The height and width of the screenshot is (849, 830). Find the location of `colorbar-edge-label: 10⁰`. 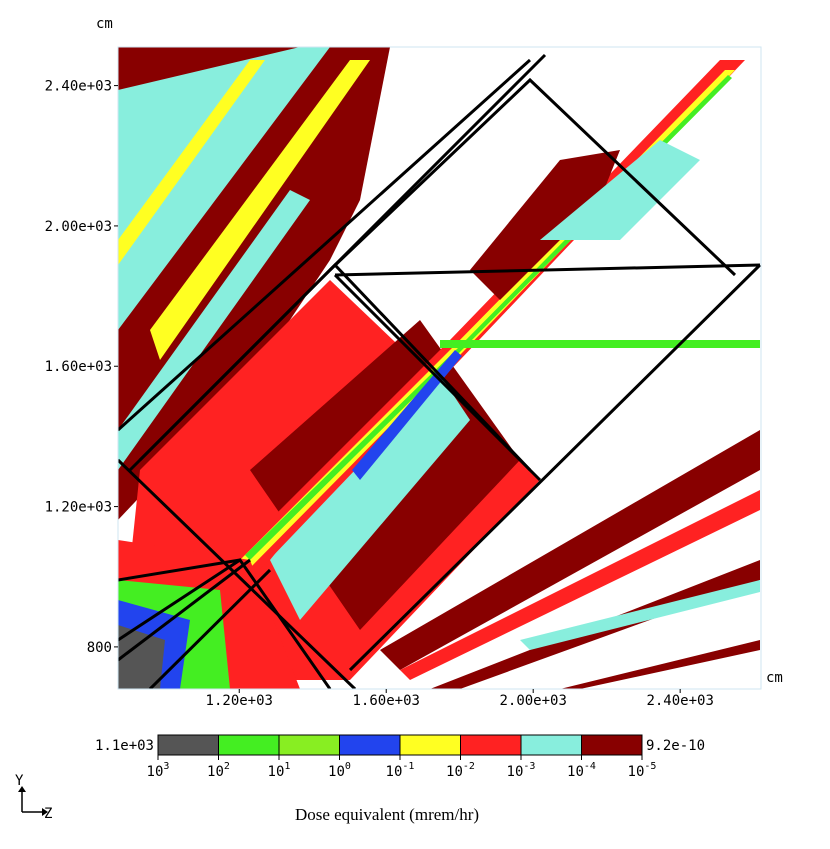

colorbar-edge-label: 10⁰ is located at coordinates (339, 770).